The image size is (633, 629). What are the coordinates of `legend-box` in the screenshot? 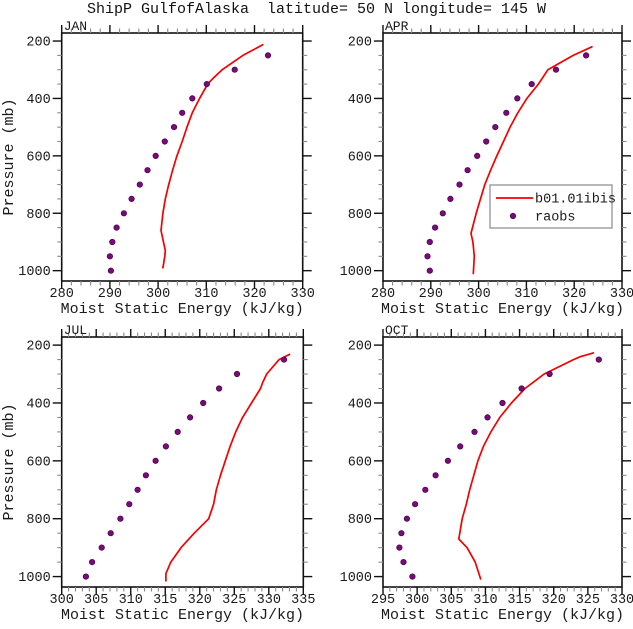 It's located at (551, 206).